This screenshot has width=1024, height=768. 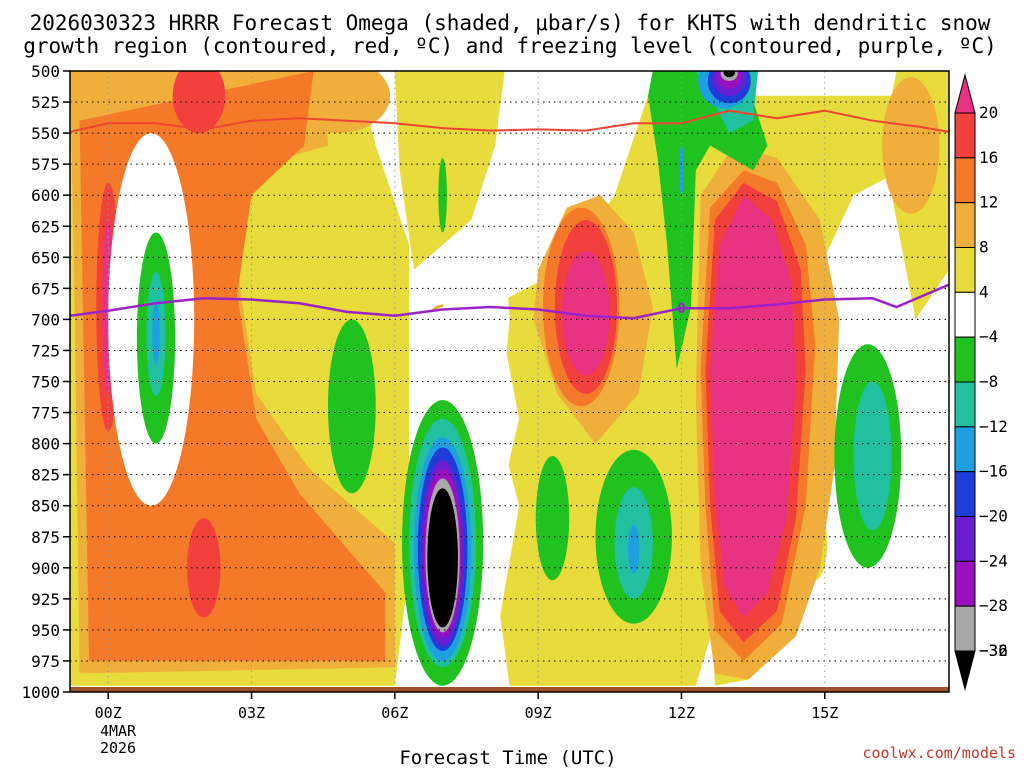 I want to click on colorbar-label-5: −4, so click(x=988, y=336).